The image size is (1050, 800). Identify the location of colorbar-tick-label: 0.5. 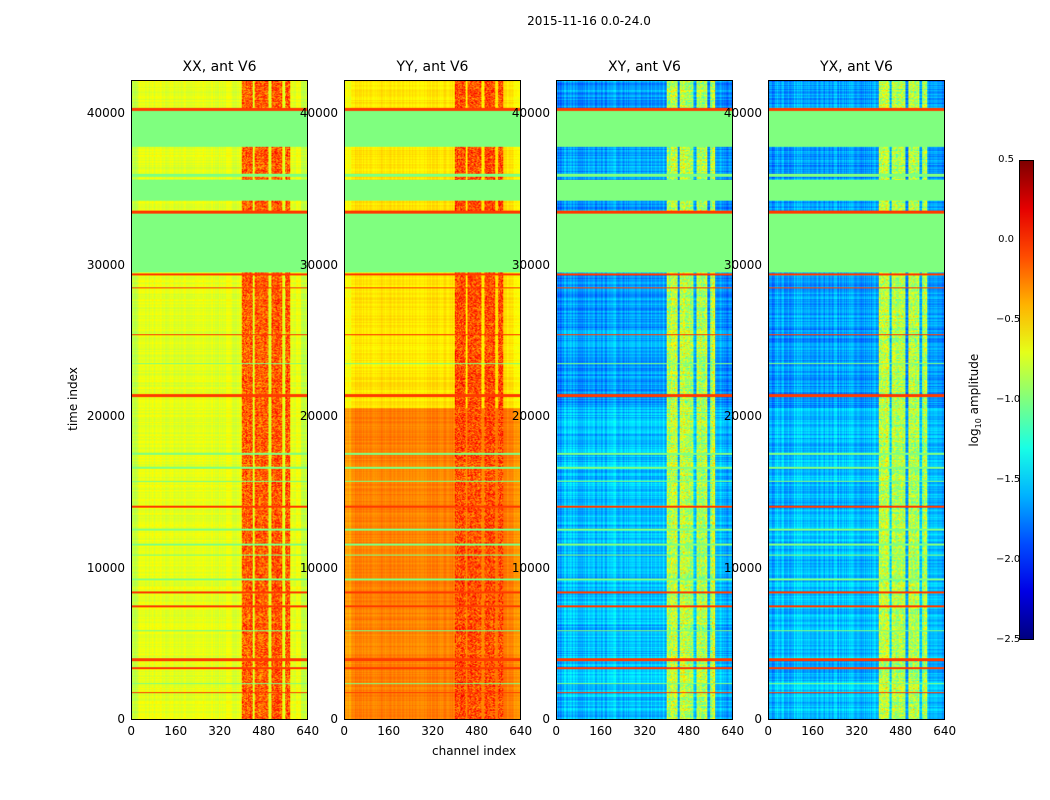
(1006, 159).